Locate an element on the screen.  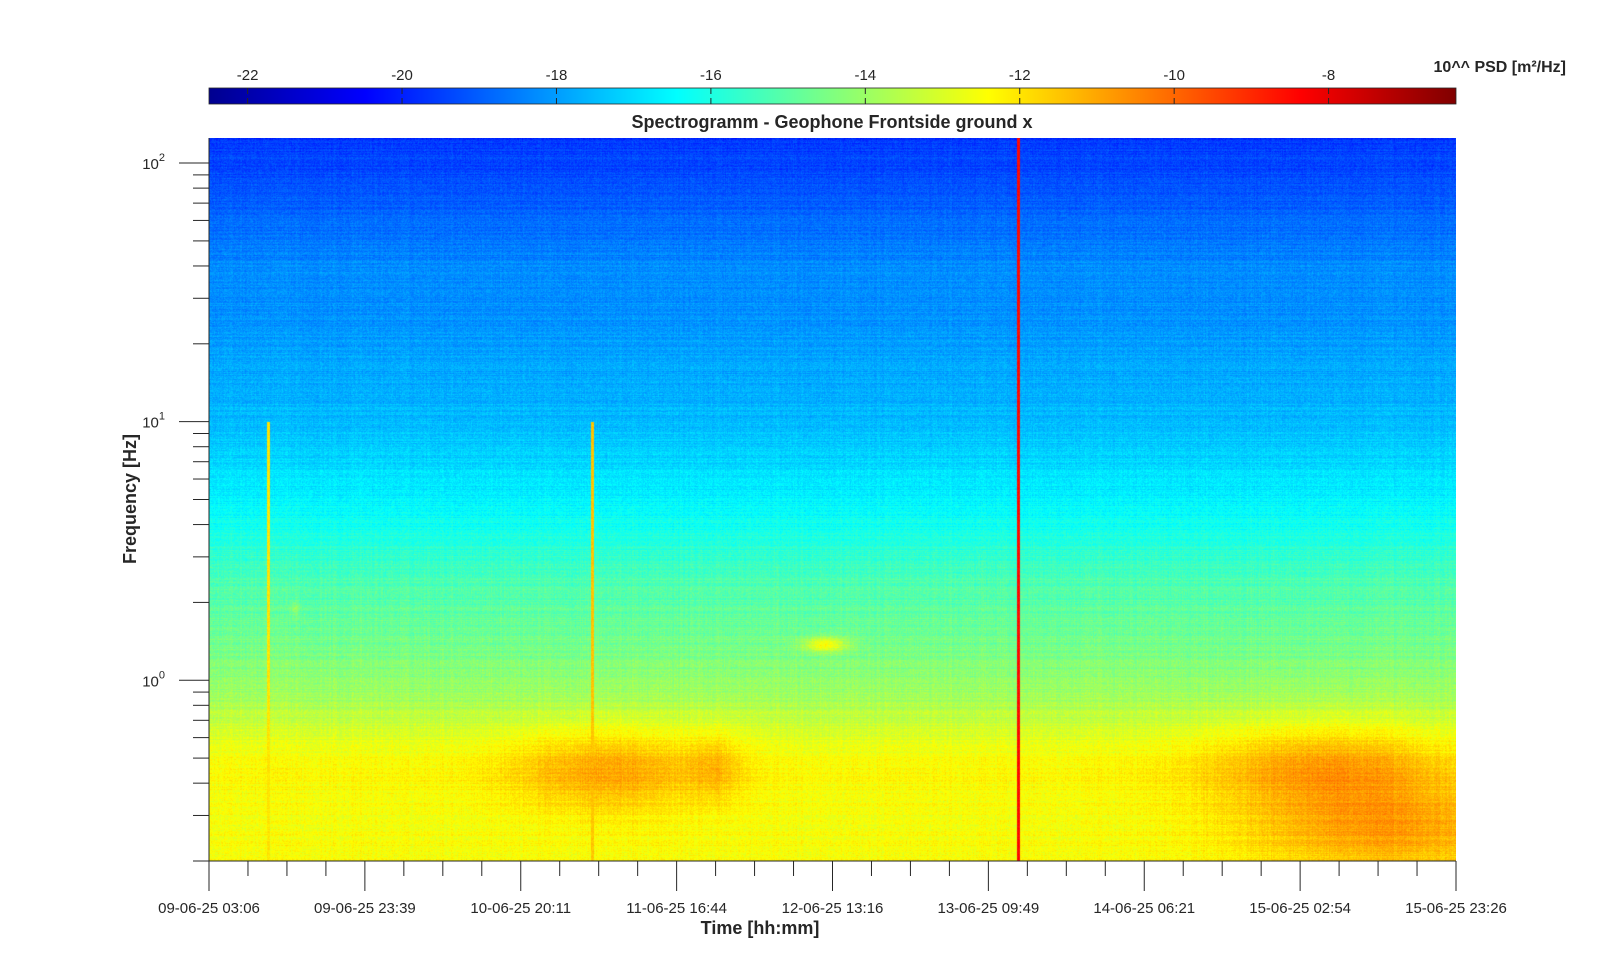
x-tick-label: 15-06-25 23:26 is located at coordinates (1456, 908).